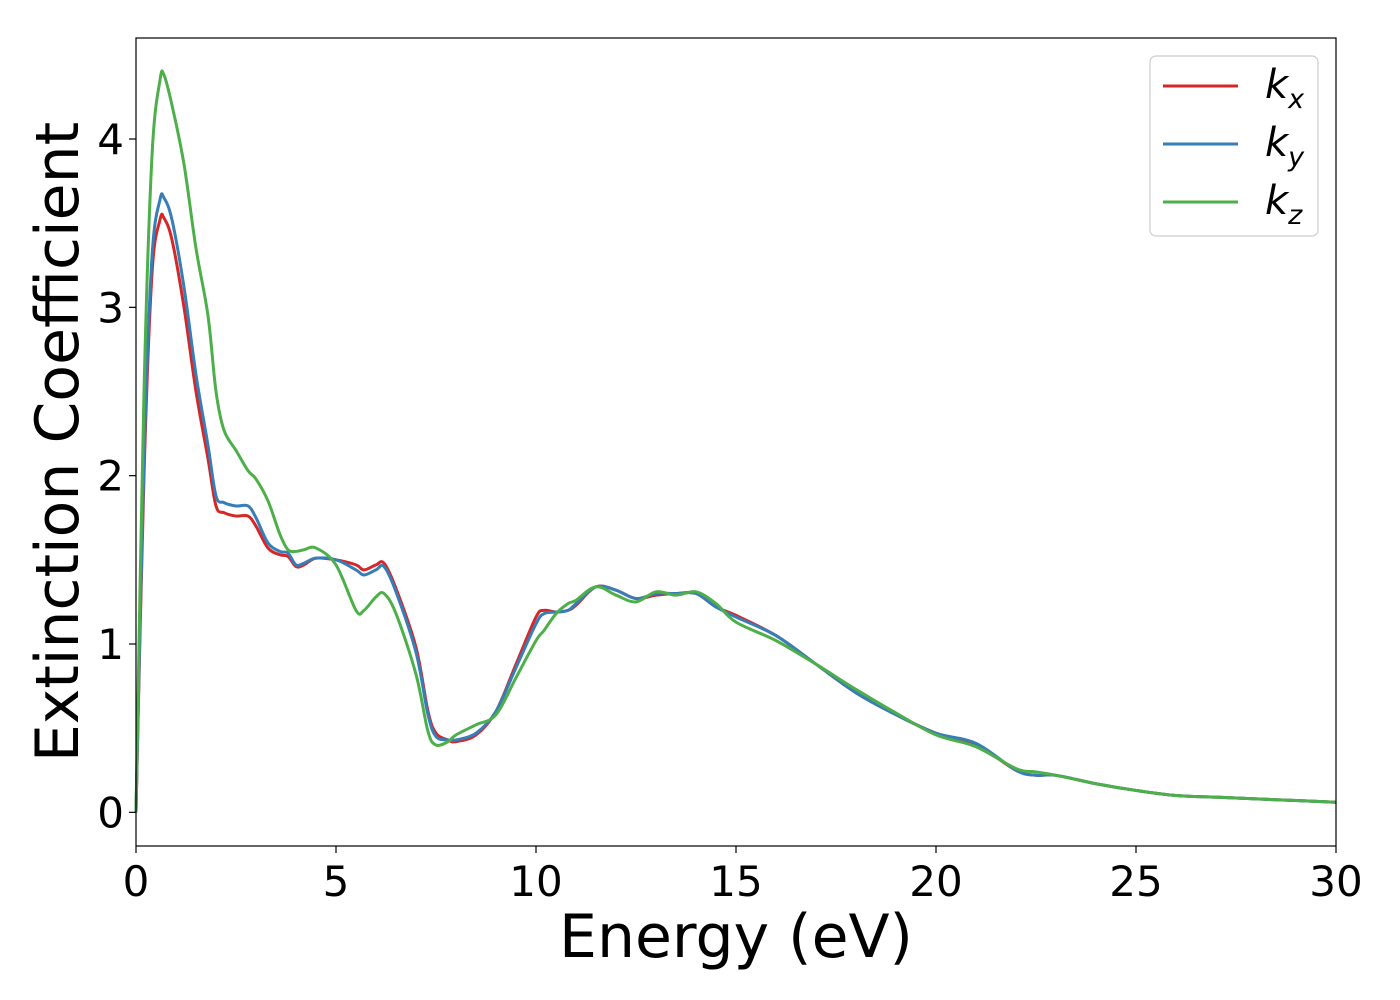 The height and width of the screenshot is (1000, 1400). I want to click on legend-label-z: kz, so click(1284, 204).